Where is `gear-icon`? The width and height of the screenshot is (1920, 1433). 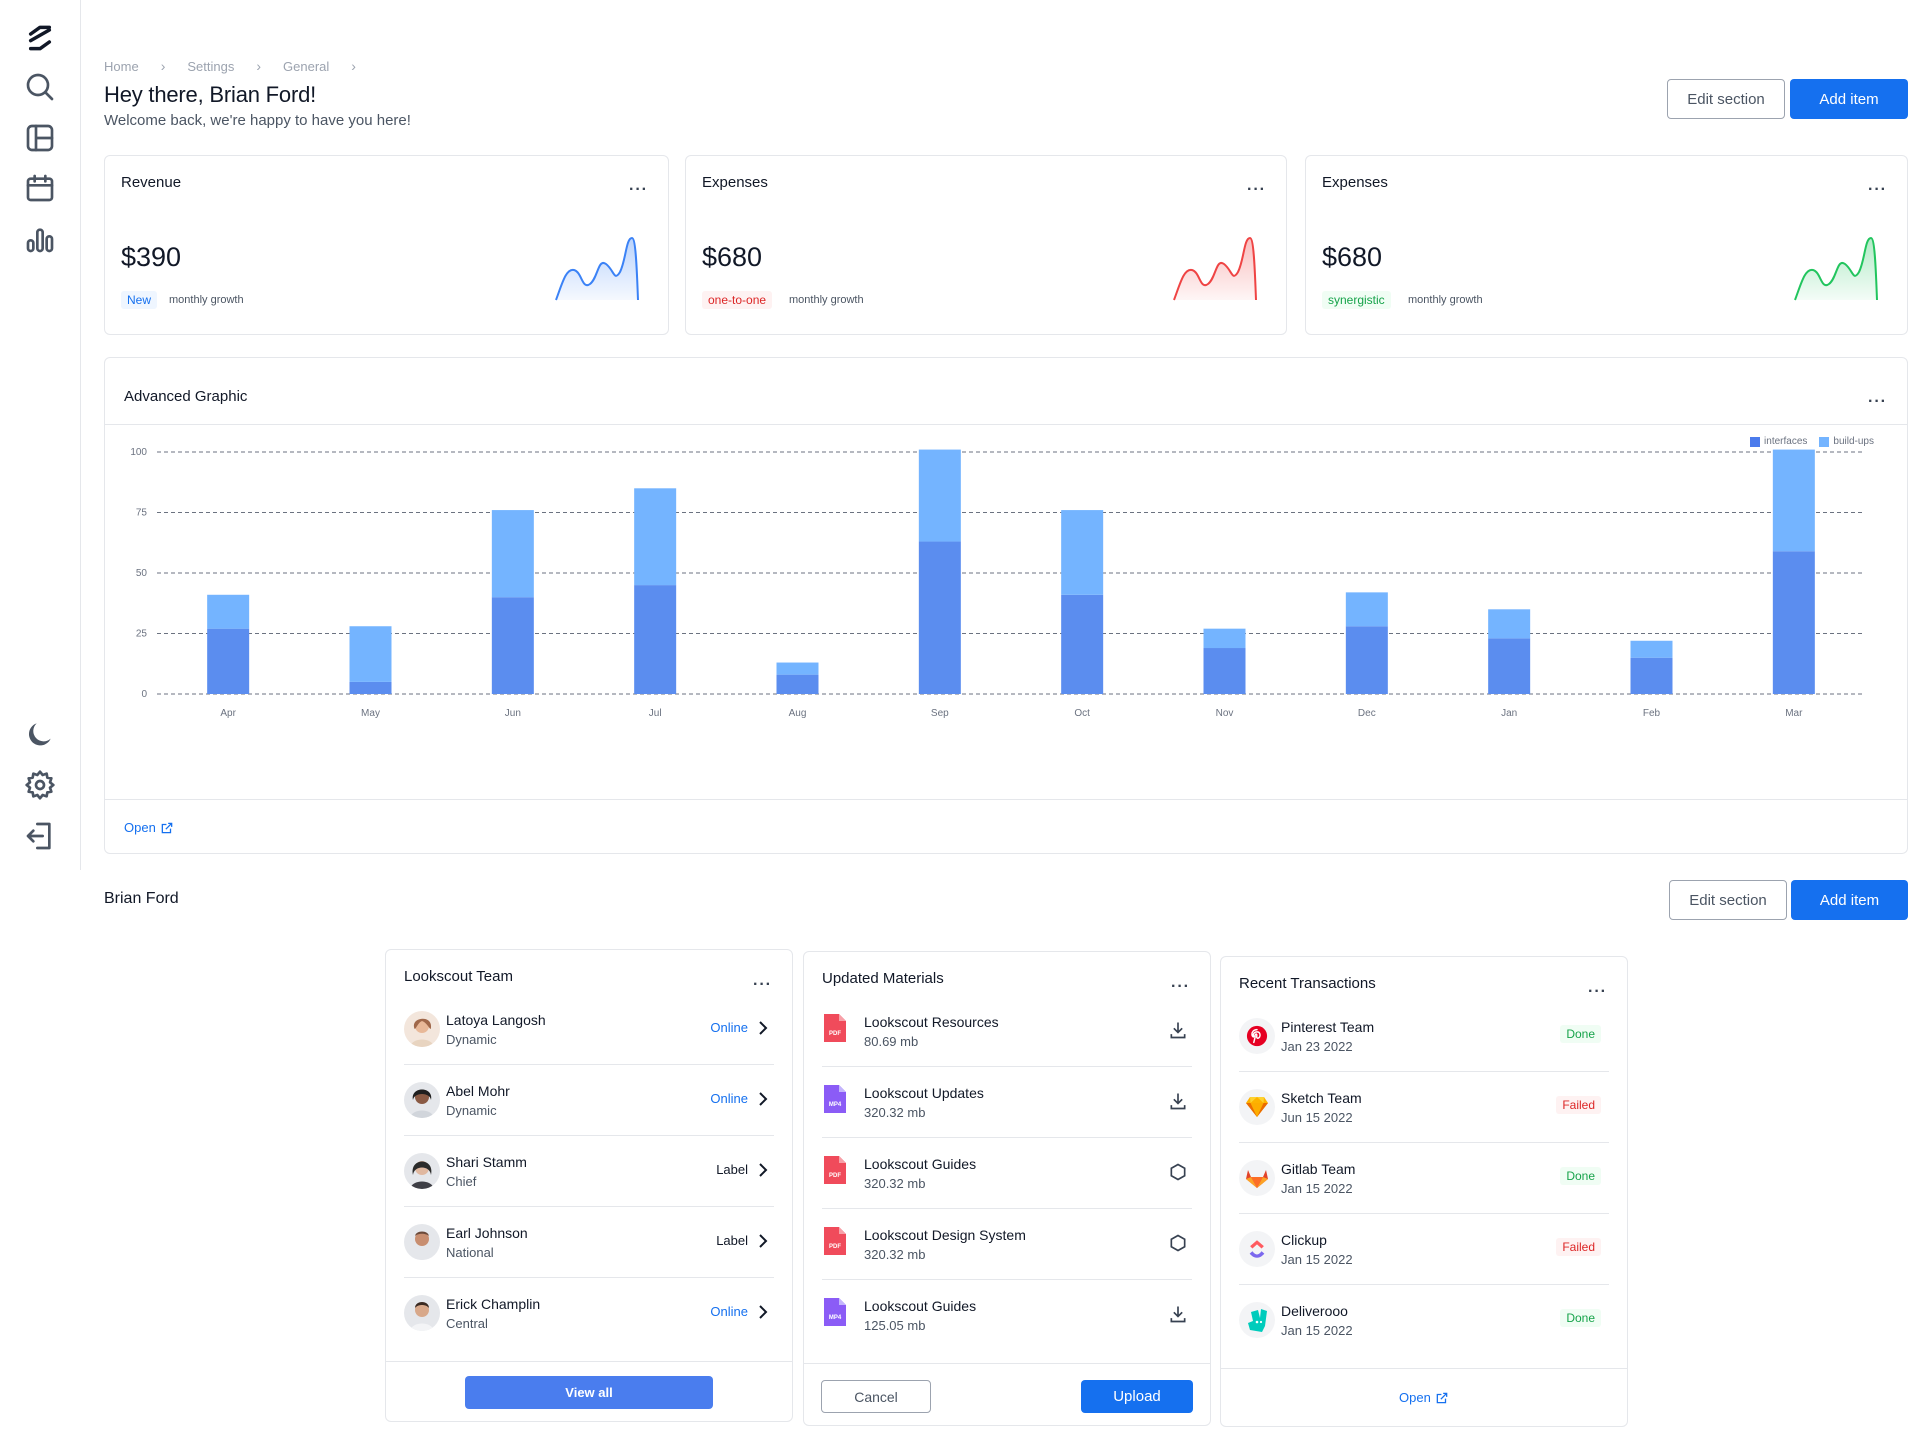 gear-icon is located at coordinates (40, 785).